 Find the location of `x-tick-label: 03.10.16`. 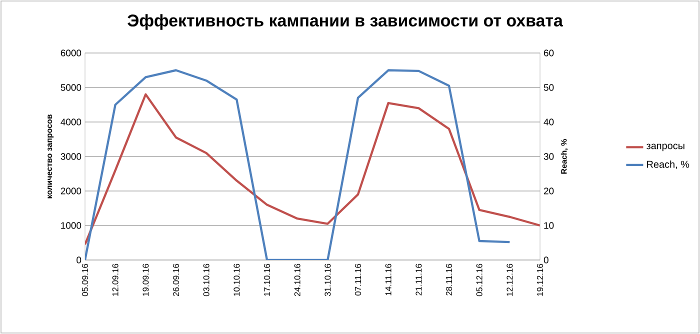

x-tick-label: 03.10.16 is located at coordinates (206, 280).